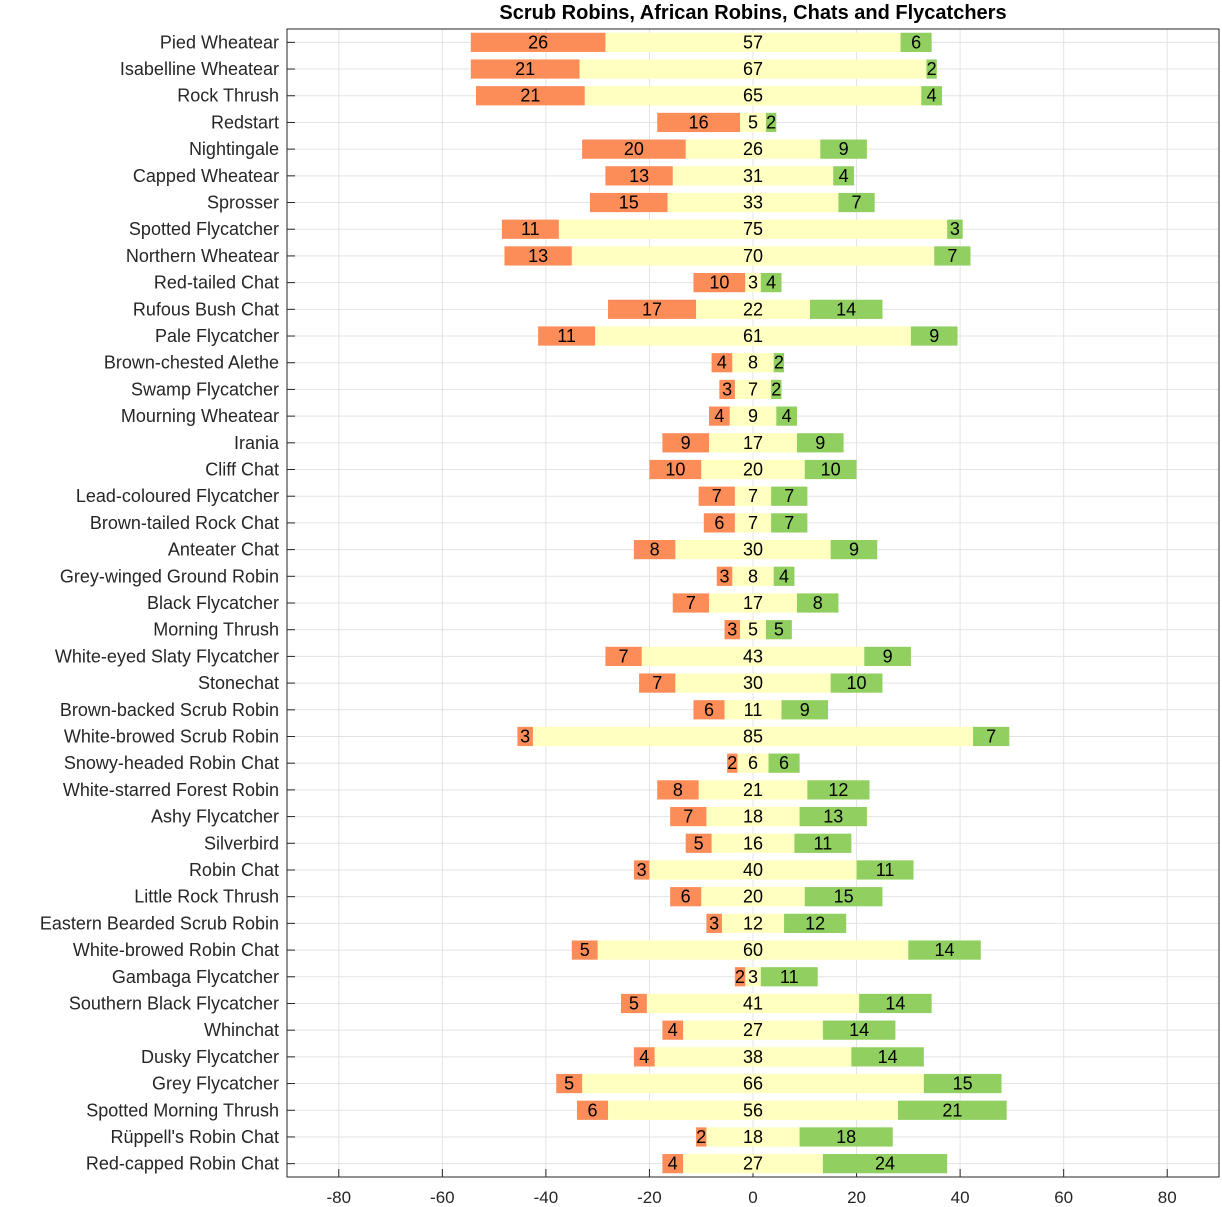 The height and width of the screenshot is (1207, 1222). I want to click on category-label: Northern Wheatear, so click(202, 256).